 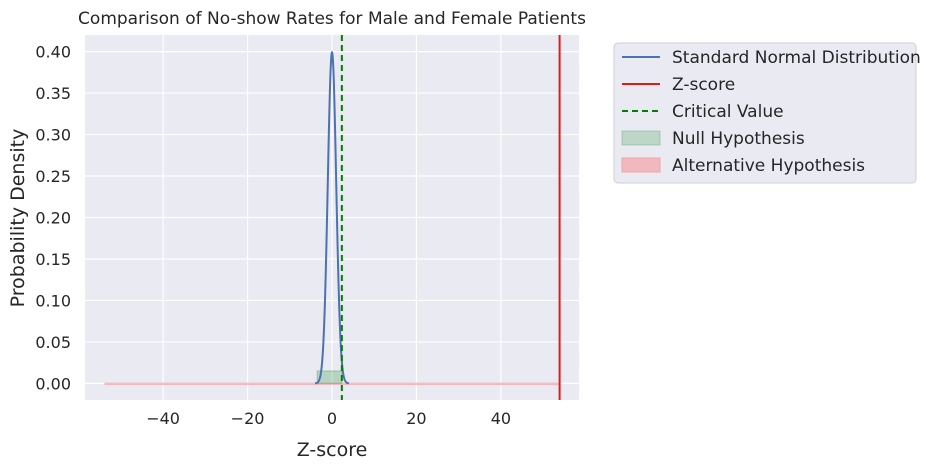 I want to click on x-tick-label: 40, so click(x=501, y=418).